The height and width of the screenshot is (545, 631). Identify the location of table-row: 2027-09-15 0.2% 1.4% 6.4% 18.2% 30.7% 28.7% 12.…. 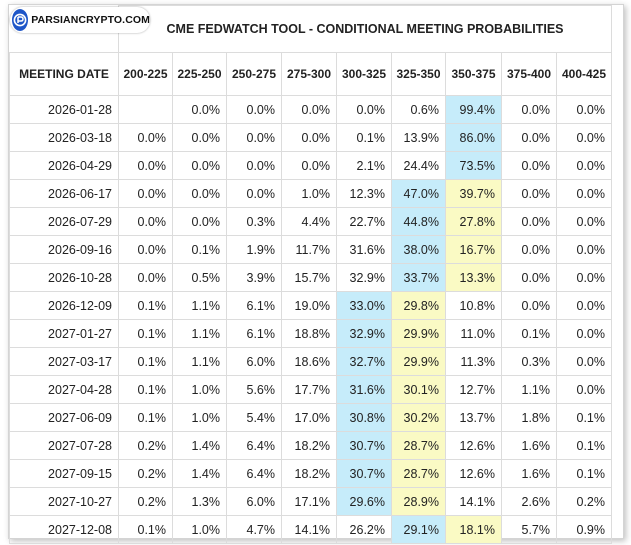
(310, 473).